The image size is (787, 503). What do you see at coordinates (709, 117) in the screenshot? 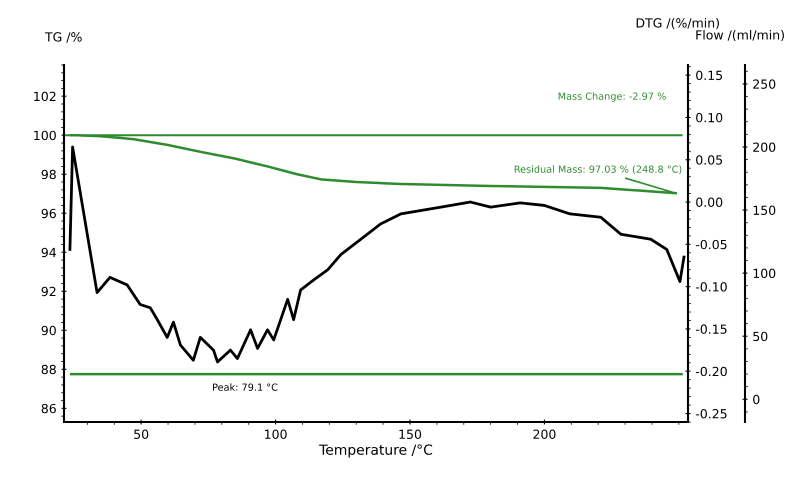
I see `y2-tick-label: 0.10` at bounding box center [709, 117].